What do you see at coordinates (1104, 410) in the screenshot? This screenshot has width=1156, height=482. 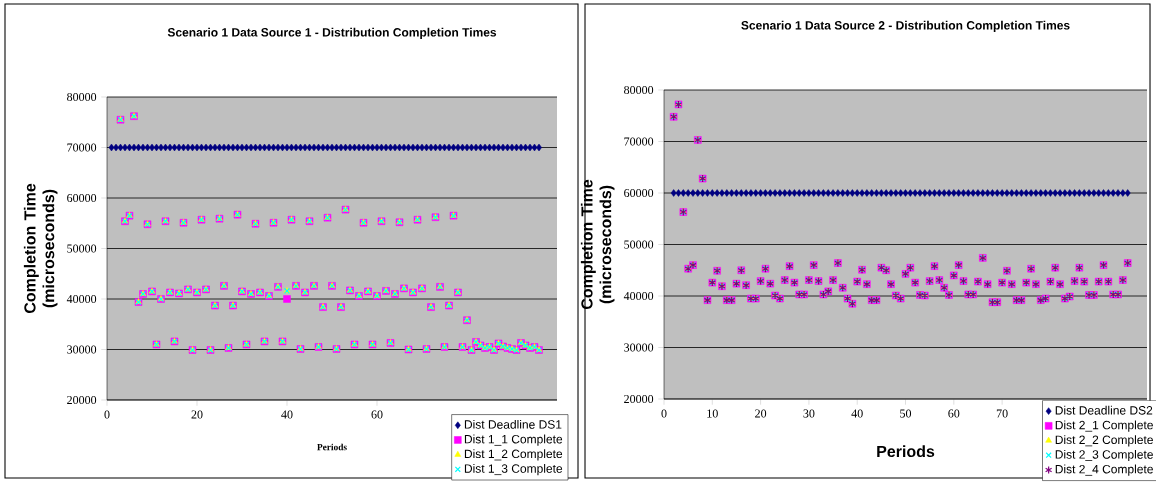 I see `legend-label: Dist Deadline DS2` at bounding box center [1104, 410].